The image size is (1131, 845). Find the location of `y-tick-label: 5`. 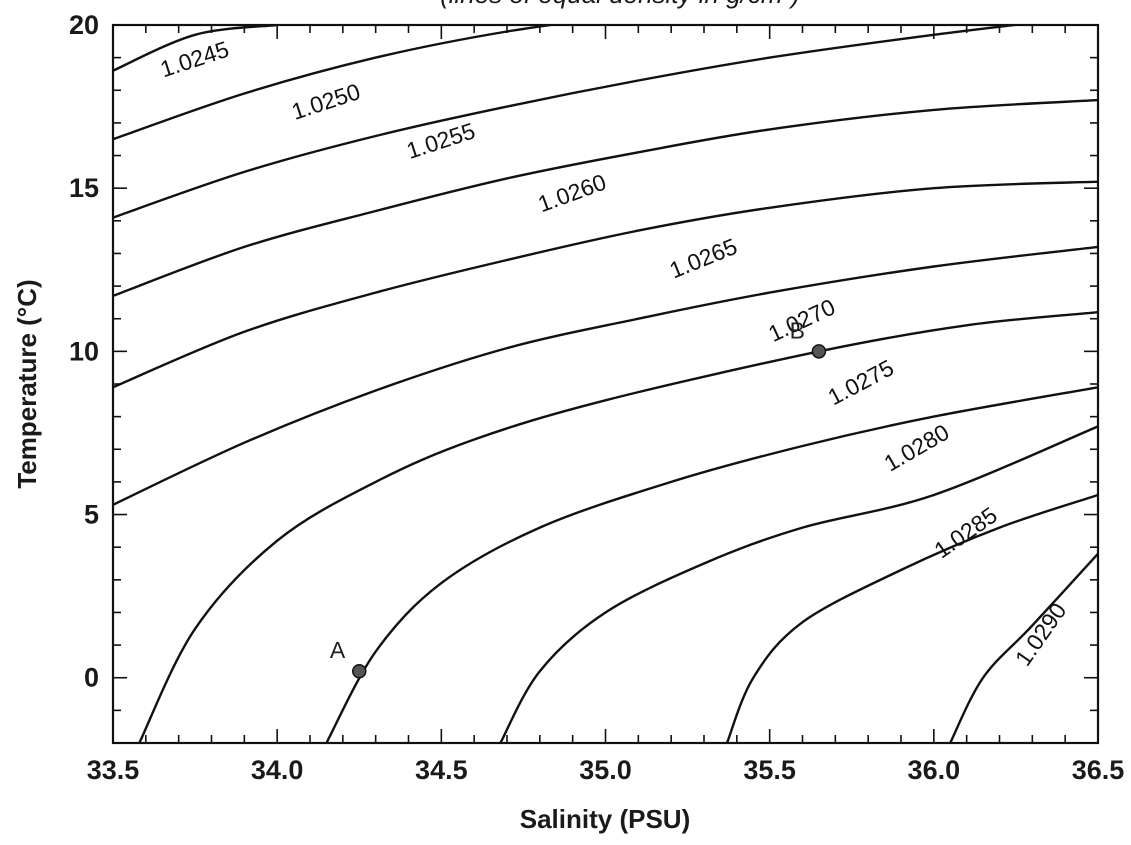

y-tick-label: 5 is located at coordinates (91, 515).